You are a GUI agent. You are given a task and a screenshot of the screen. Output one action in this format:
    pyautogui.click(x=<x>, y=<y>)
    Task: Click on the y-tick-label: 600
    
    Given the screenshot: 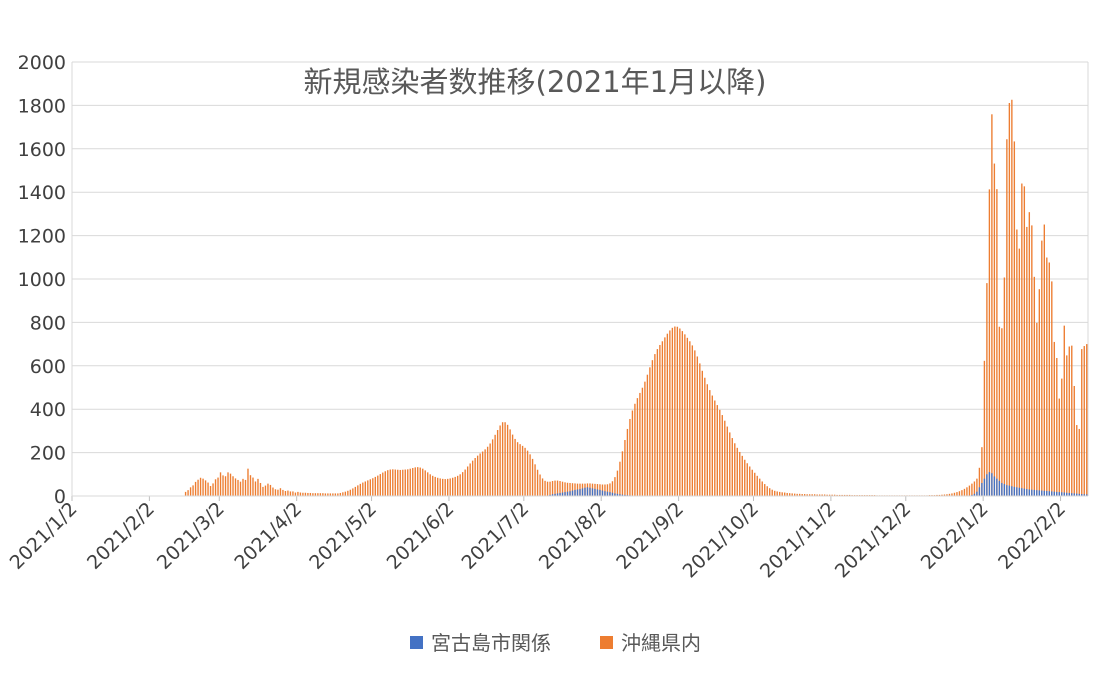 What is the action you would take?
    pyautogui.click(x=48, y=367)
    